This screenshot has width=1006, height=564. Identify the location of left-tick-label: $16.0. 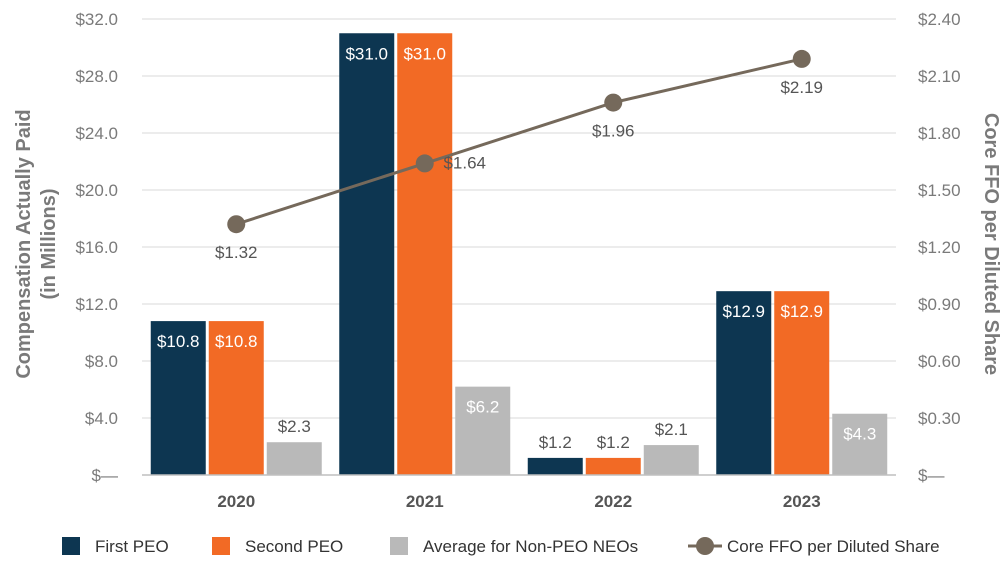
(96, 247).